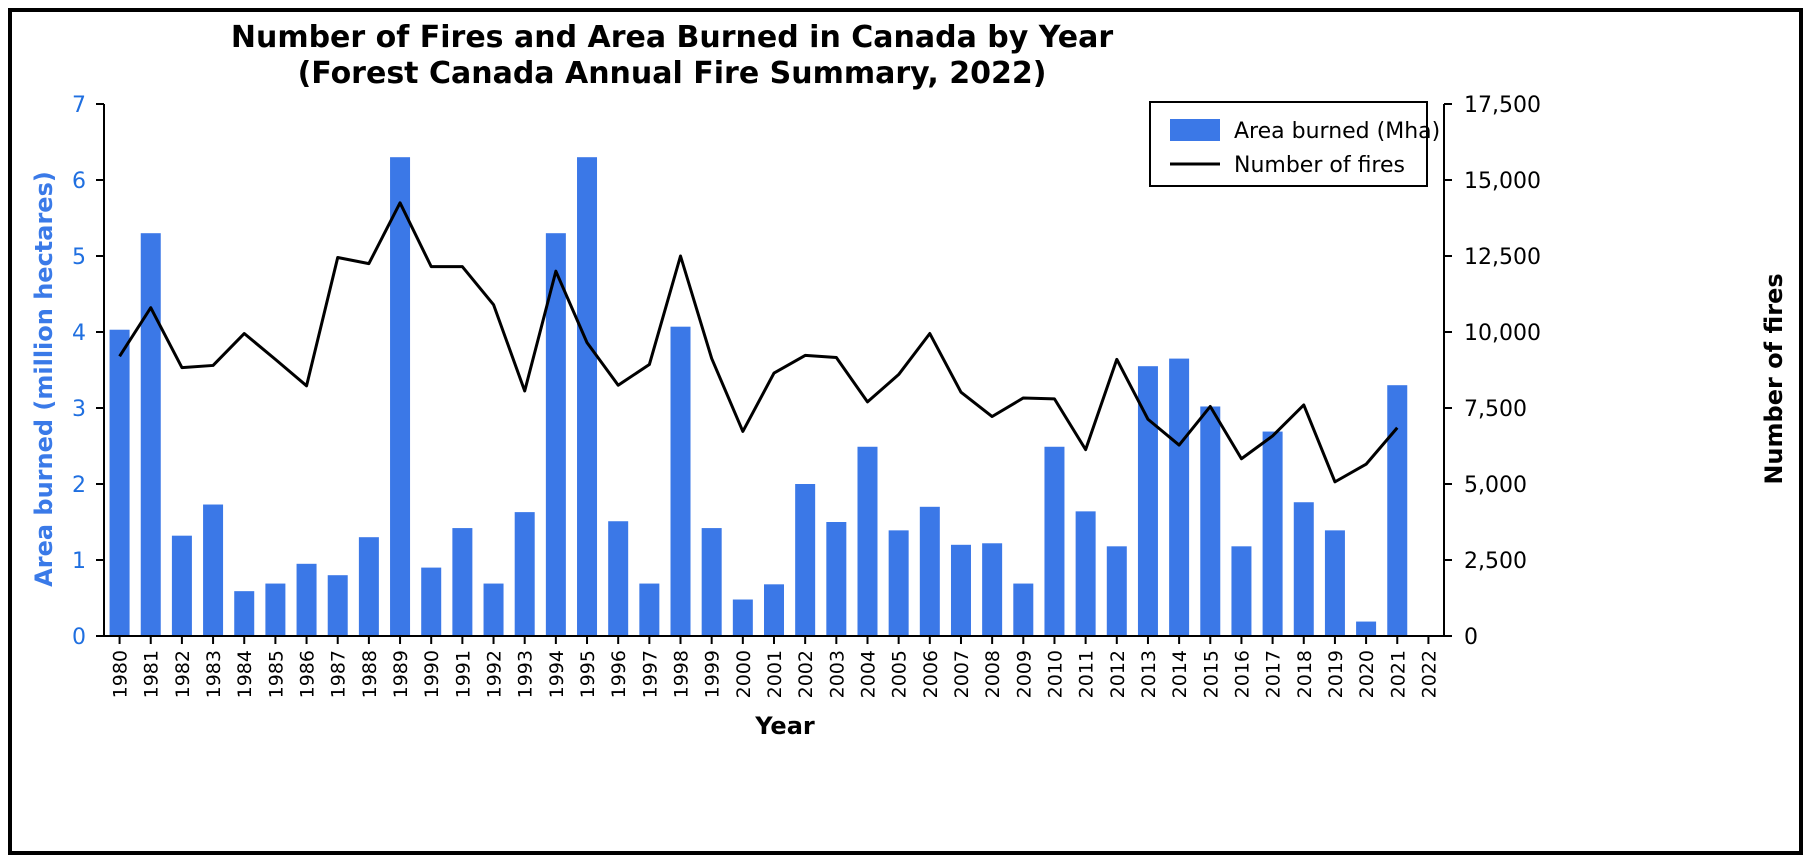  I want to click on x-tick-label: 2014, so click(1180, 674).